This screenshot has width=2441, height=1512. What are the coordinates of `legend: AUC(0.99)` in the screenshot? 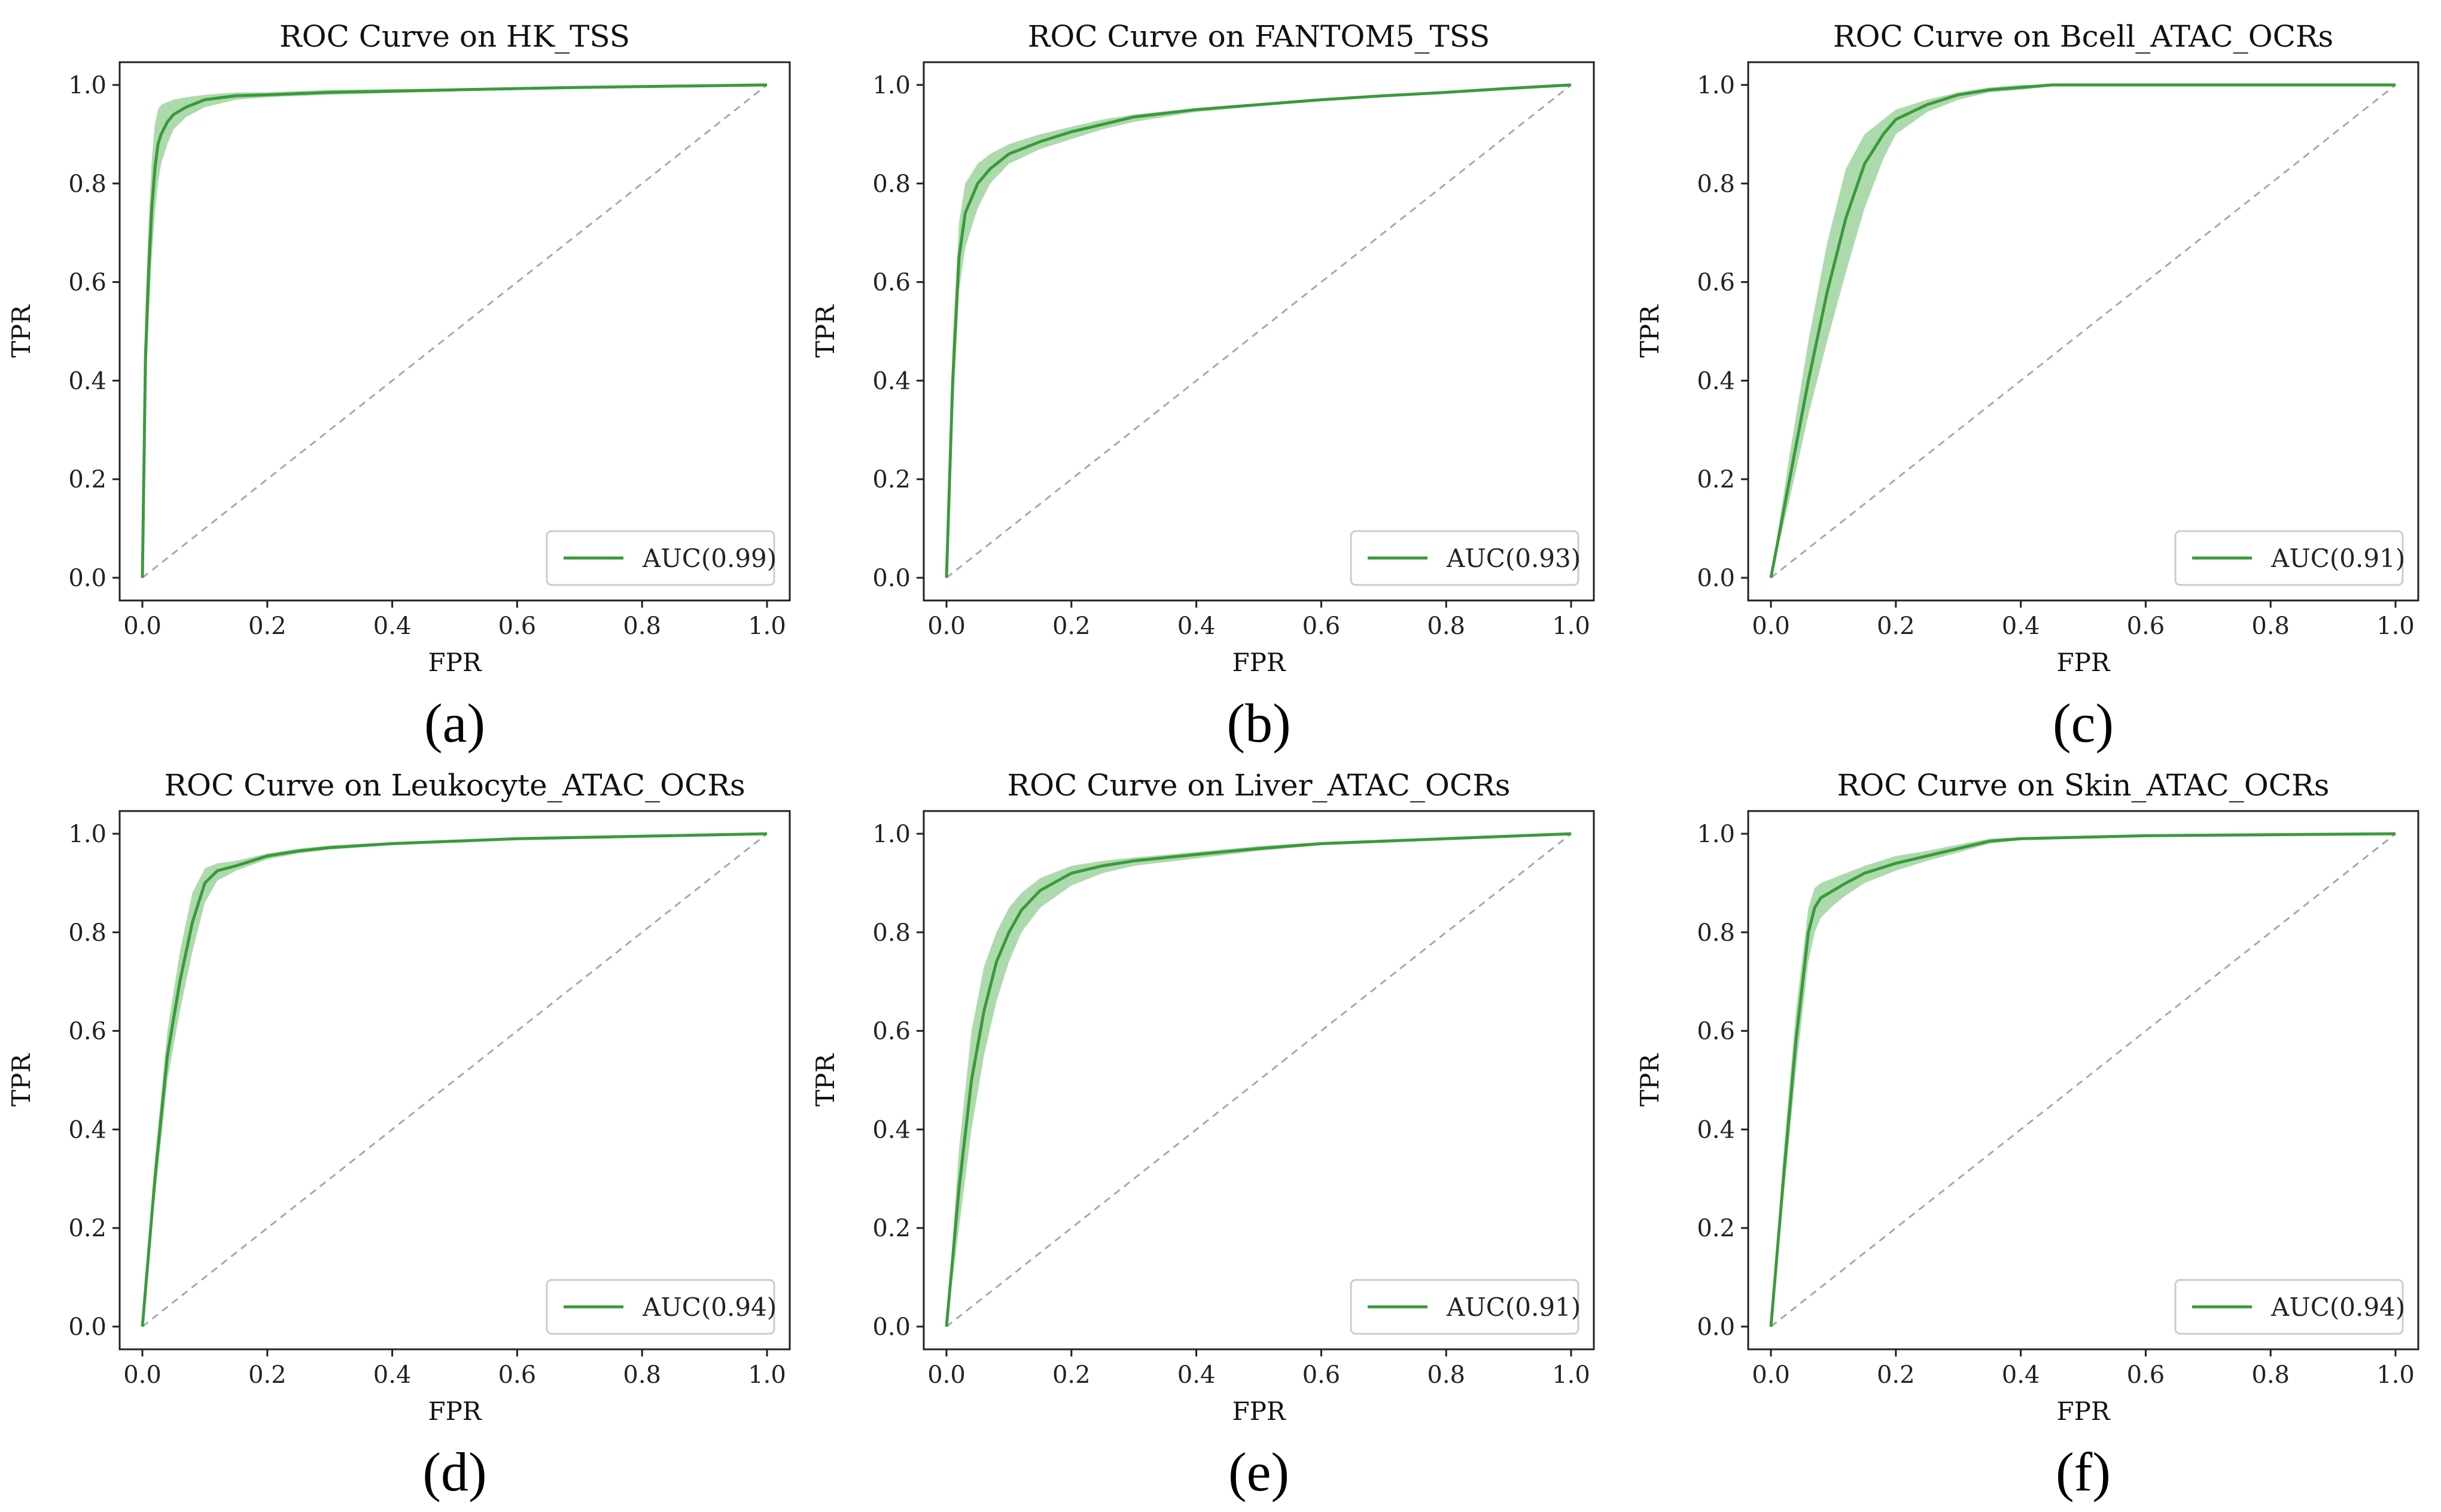 It's located at (661, 558).